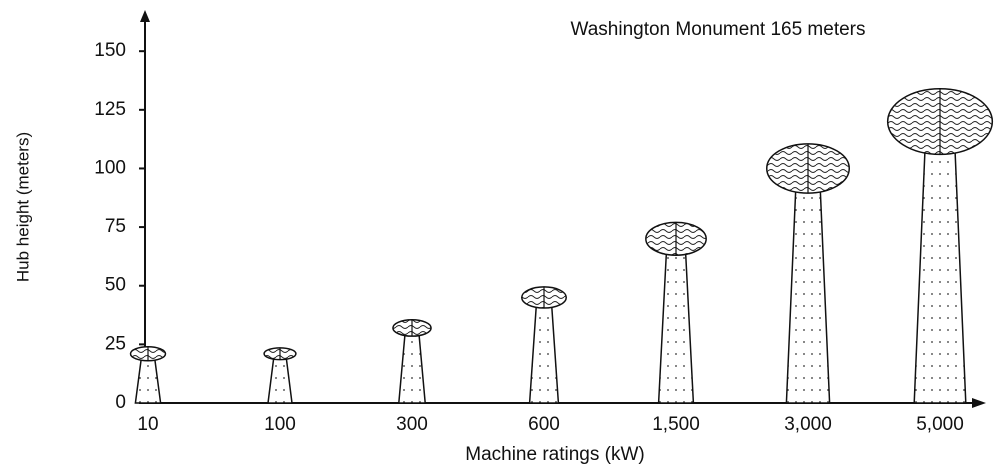 The height and width of the screenshot is (467, 1003). What do you see at coordinates (555, 454) in the screenshot?
I see `x-axis-label: Machine ratings (kW)` at bounding box center [555, 454].